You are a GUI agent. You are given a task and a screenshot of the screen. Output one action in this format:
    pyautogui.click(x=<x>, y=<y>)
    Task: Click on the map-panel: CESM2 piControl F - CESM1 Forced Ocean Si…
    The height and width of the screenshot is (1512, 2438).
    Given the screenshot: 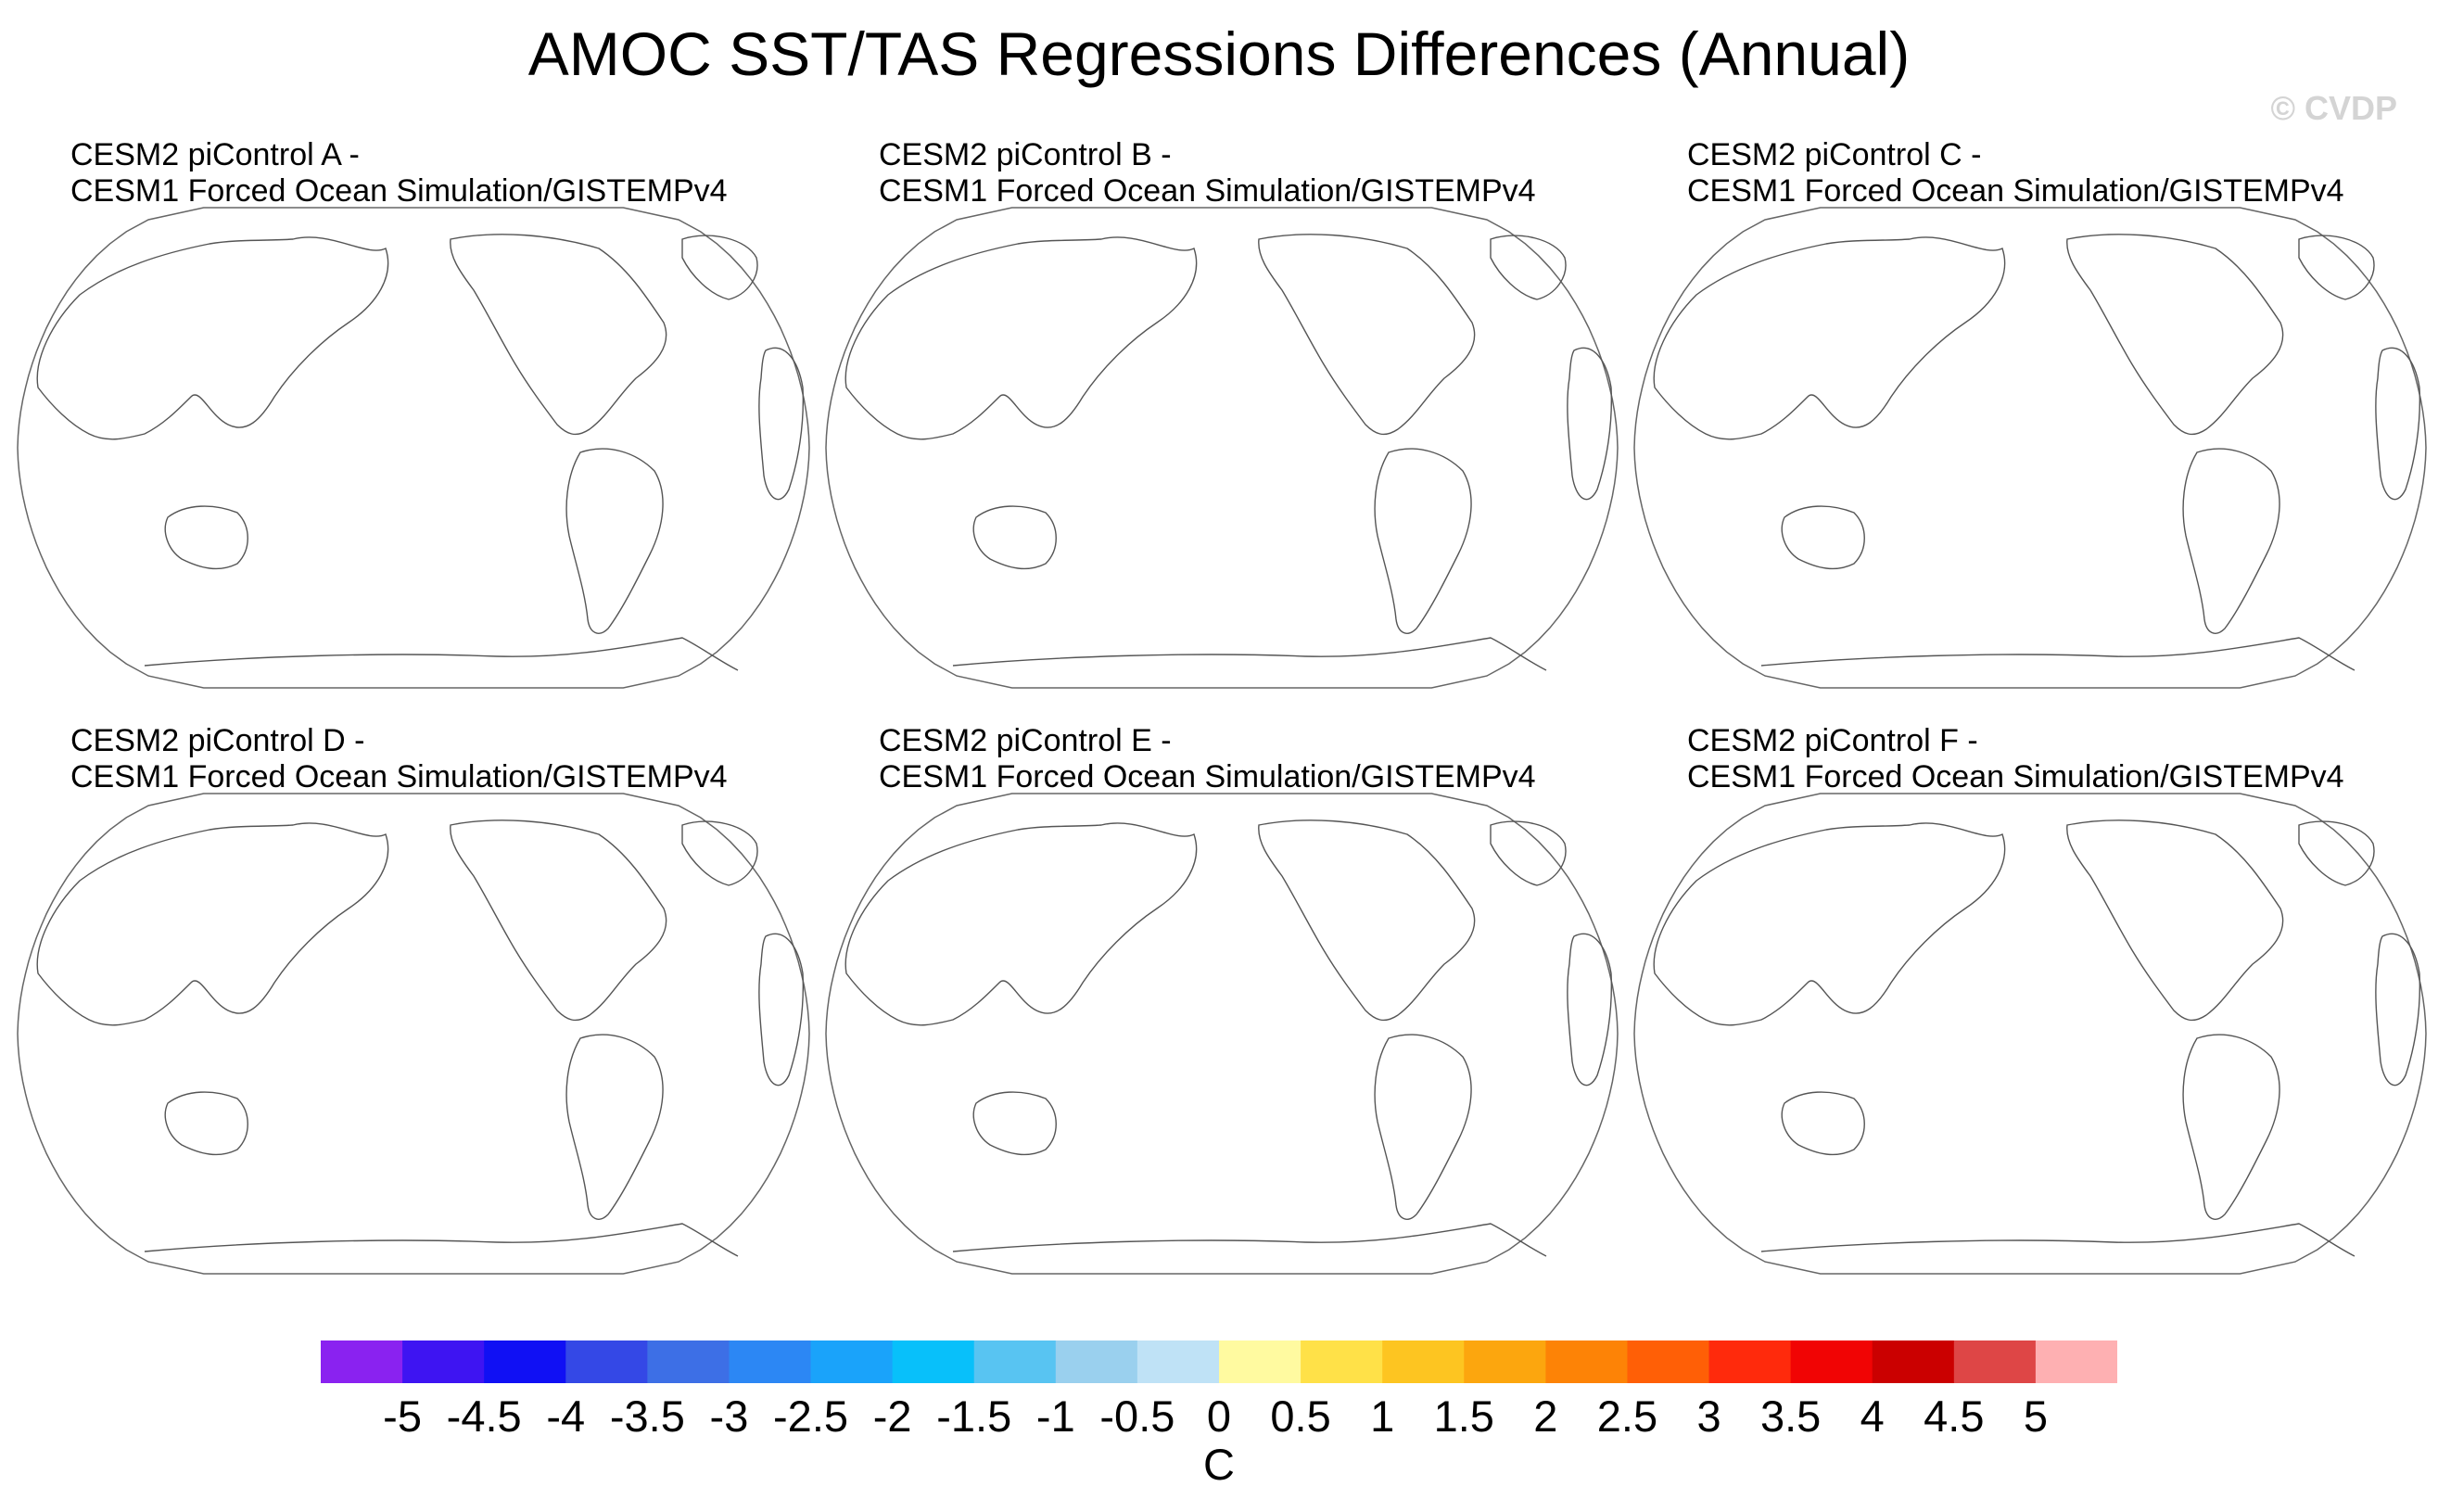 What is the action you would take?
    pyautogui.click(x=2031, y=1001)
    